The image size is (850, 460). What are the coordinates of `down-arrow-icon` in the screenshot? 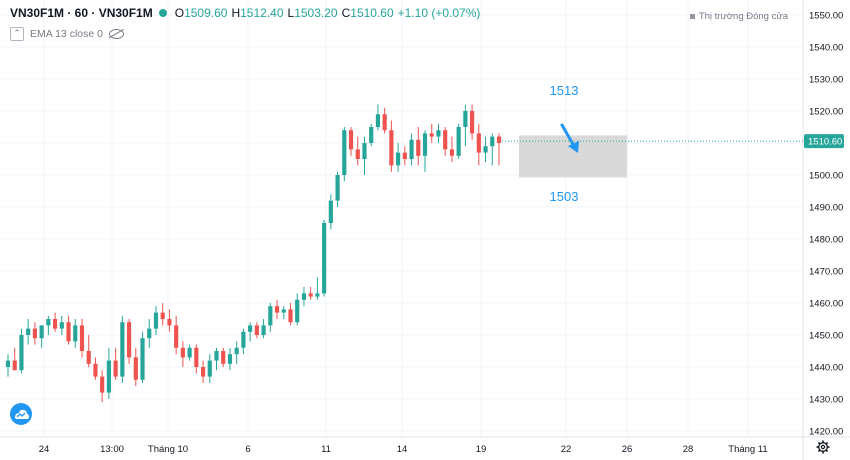 It's located at (569, 138).